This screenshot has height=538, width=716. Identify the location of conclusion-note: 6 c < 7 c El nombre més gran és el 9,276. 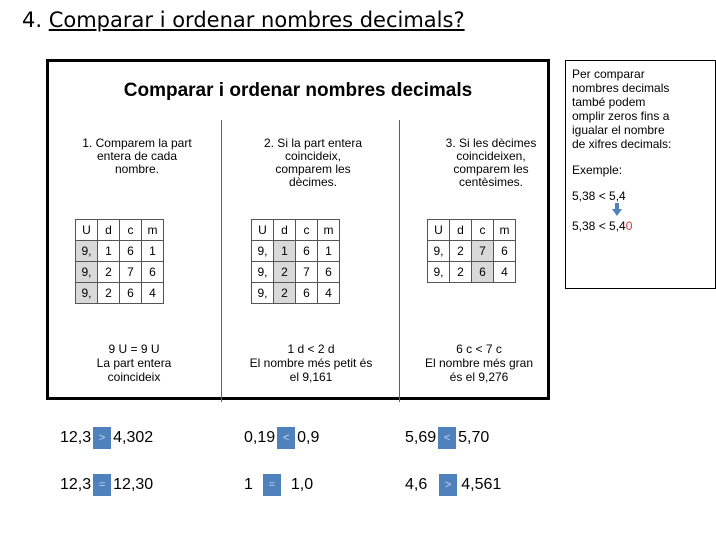
(479, 363).